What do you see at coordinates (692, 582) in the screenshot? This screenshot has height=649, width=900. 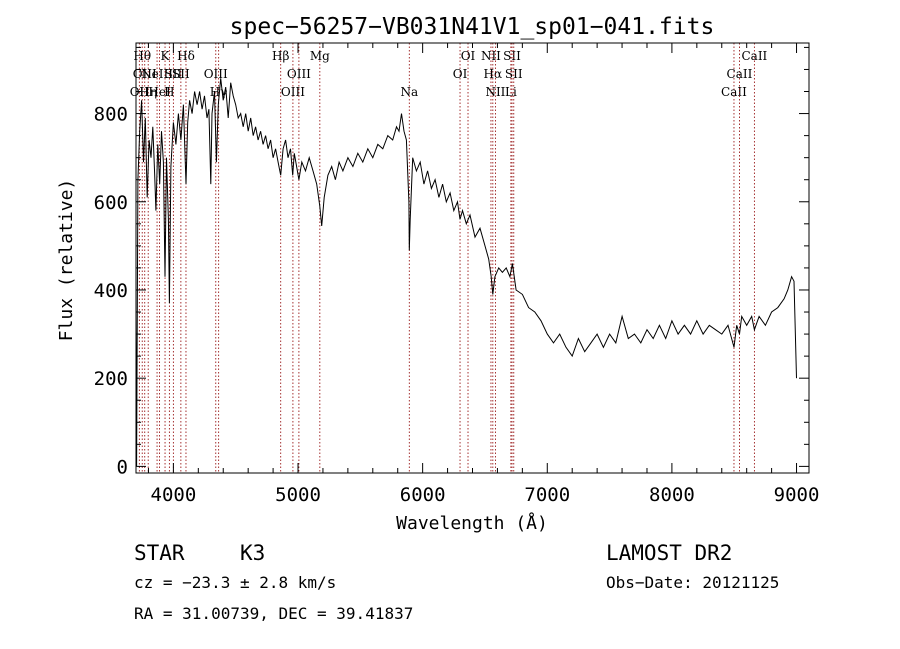 I see `obs-date: Obs−Date: 20121125` at bounding box center [692, 582].